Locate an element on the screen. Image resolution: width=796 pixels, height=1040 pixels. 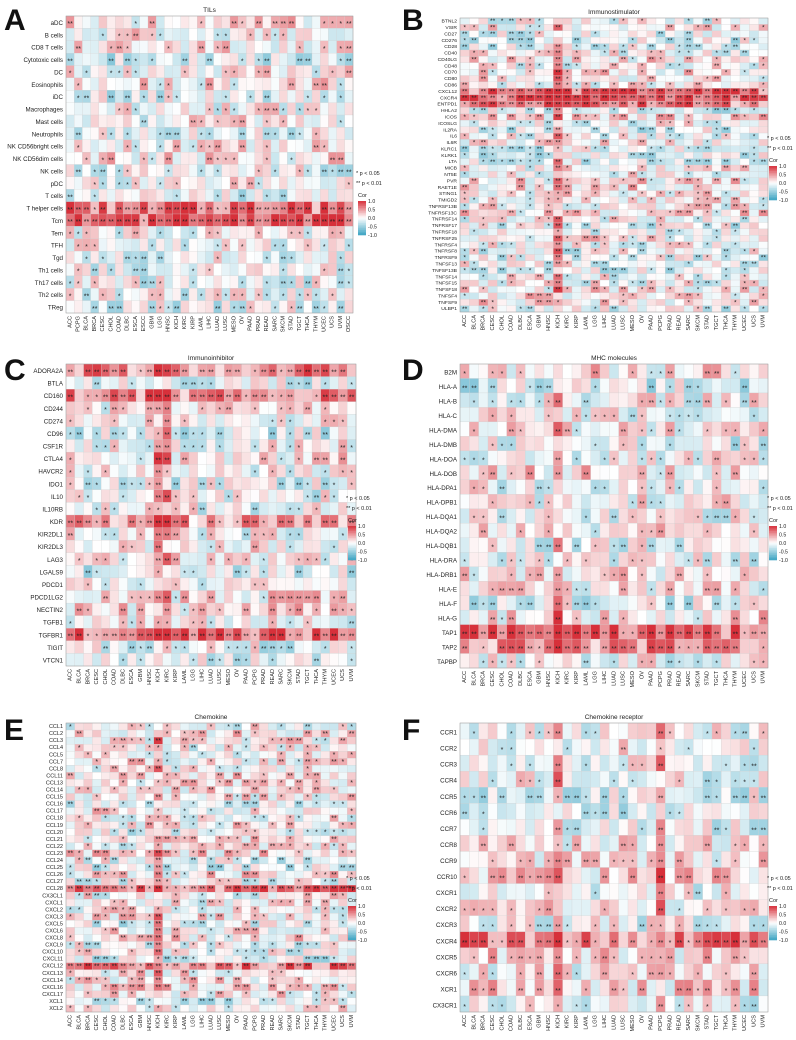
column-label: UVM is located at coordinates (341, 322).